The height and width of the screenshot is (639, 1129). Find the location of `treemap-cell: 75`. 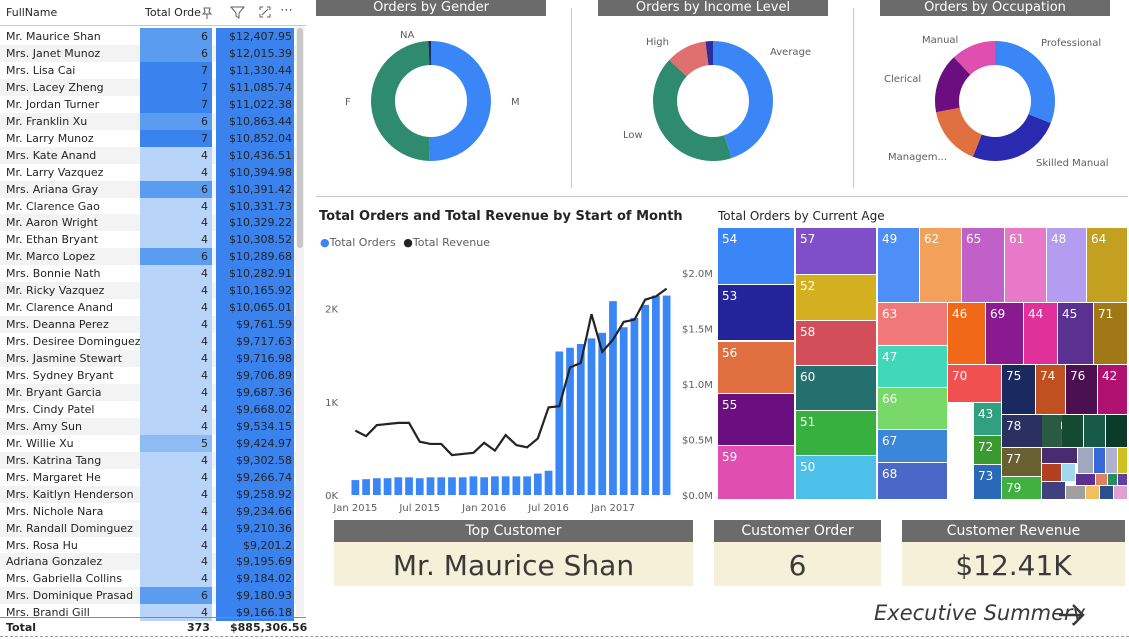

treemap-cell: 75 is located at coordinates (1018, 389).